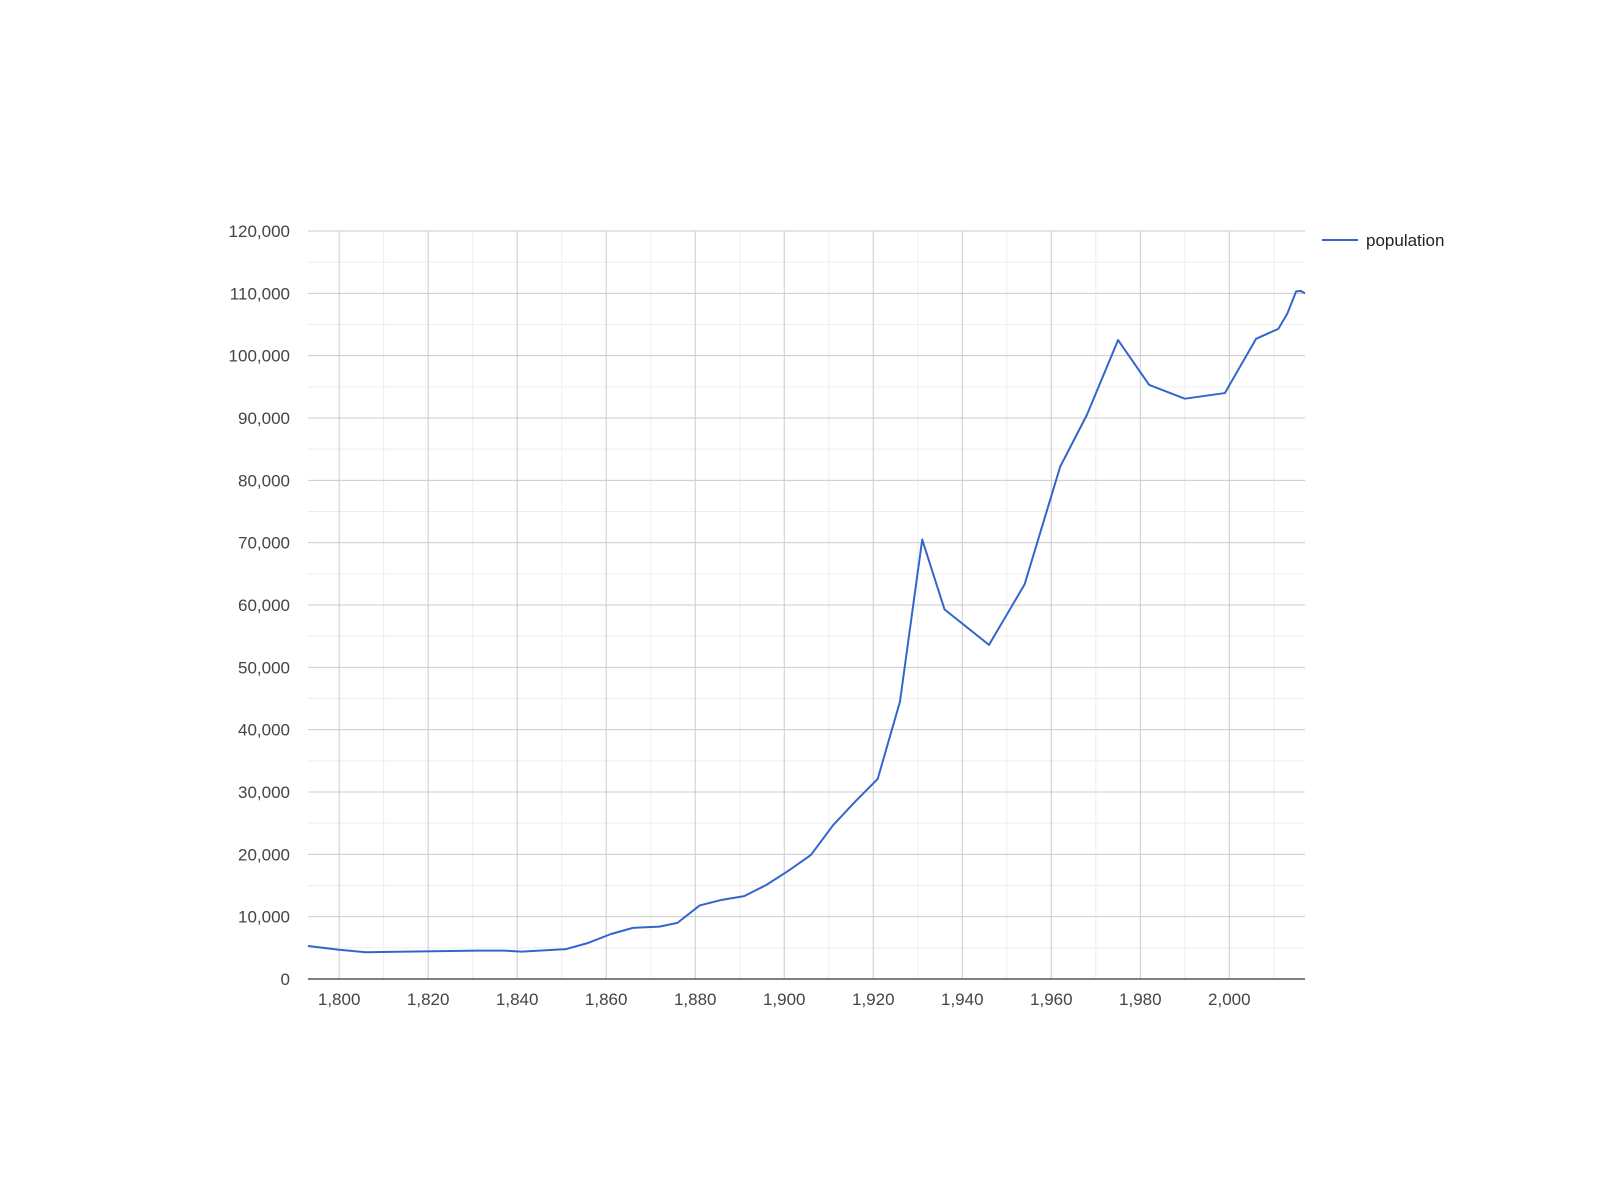  What do you see at coordinates (264, 605) in the screenshot?
I see `y-tick-label: 60,000` at bounding box center [264, 605].